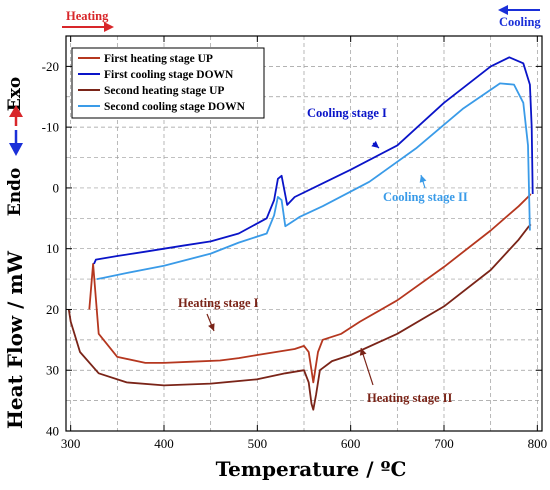 The image size is (550, 490). I want to click on endo-label: Endo, so click(15, 192).